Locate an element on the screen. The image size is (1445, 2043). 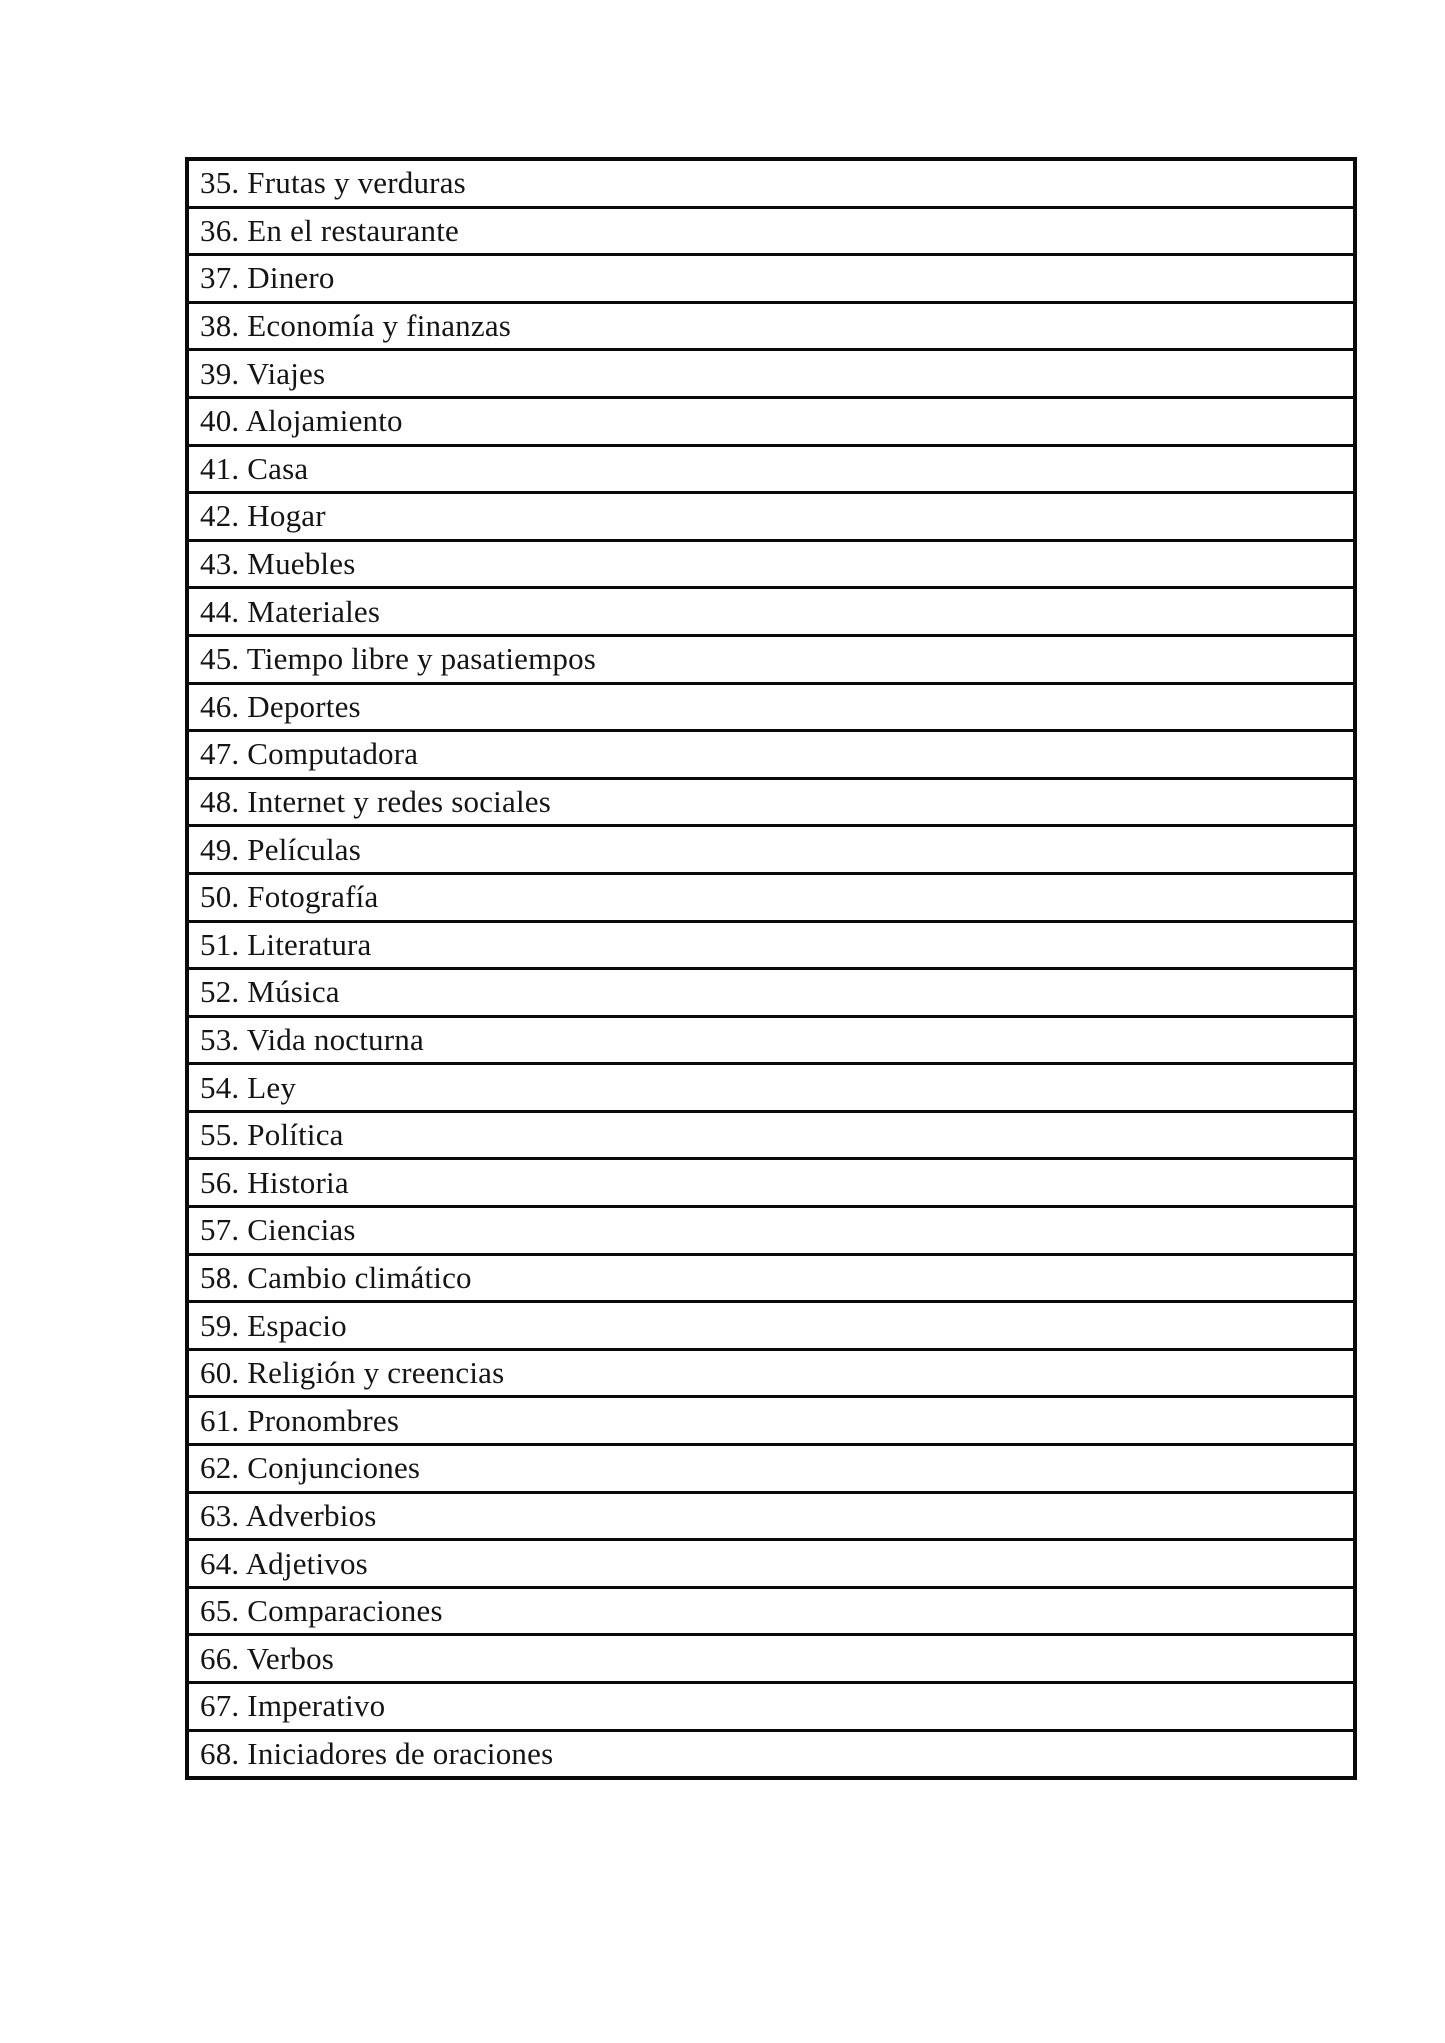
toc-row: 62. Conjunciones is located at coordinates (771, 1467).